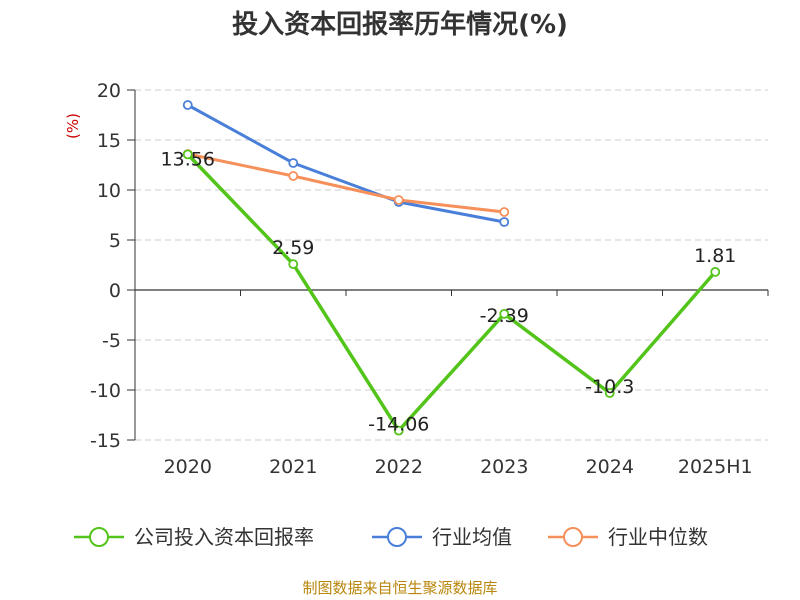  I want to click on chart-title: 投入资本回报率历年情况(%), so click(400, 24).